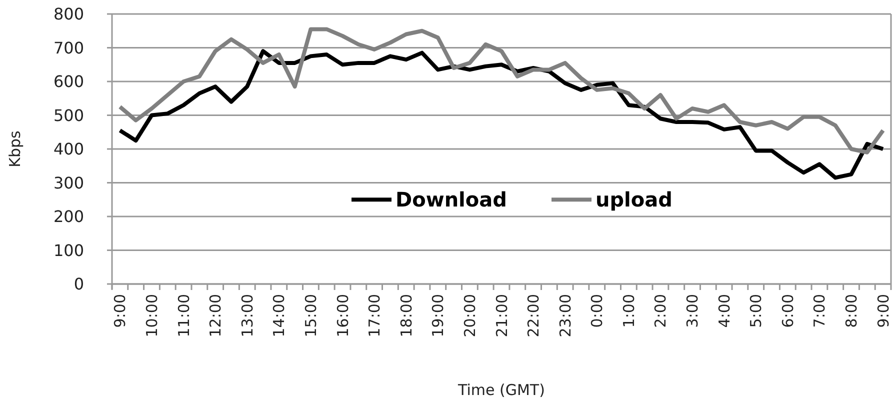  I want to click on legend-label: upload, so click(634, 200).